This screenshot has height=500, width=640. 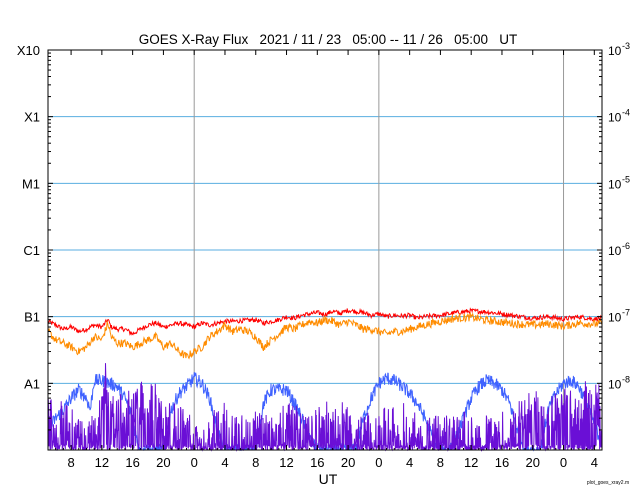 I want to click on y-right-tick-exponent: -7, so click(x=626, y=313).